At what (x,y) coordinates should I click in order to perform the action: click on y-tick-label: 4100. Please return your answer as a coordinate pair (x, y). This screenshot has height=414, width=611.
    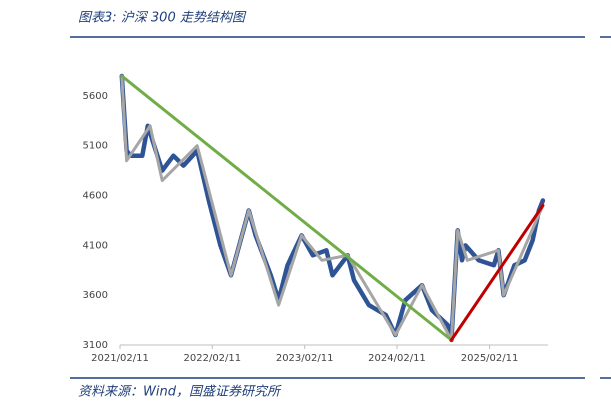
    Looking at the image, I should click on (95, 245).